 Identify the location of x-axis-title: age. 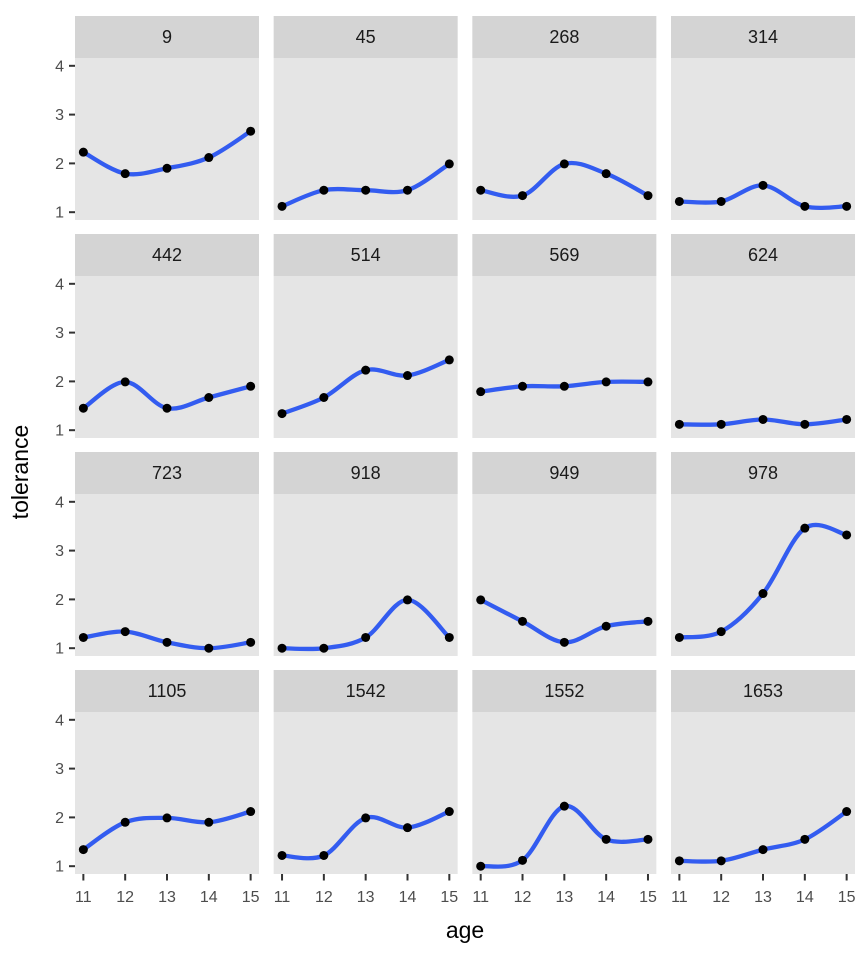
(465, 930).